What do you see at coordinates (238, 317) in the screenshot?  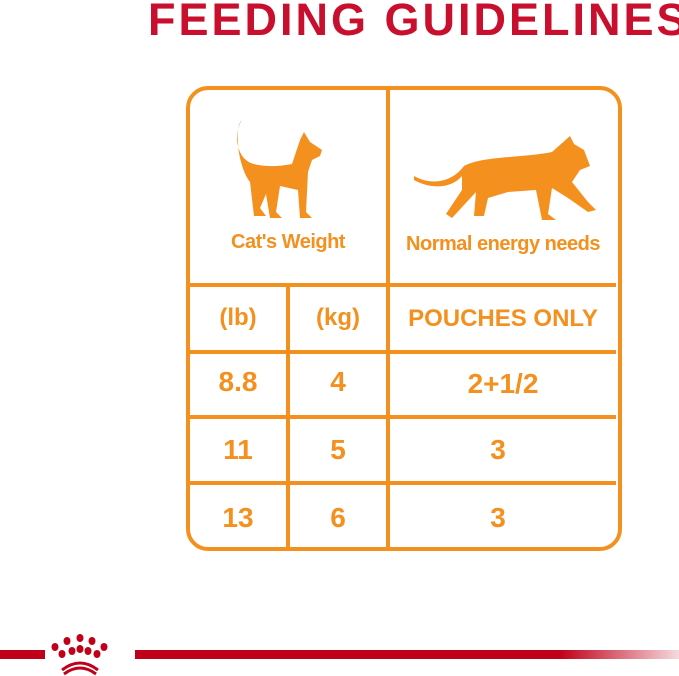 I see `column-lb: (lb)` at bounding box center [238, 317].